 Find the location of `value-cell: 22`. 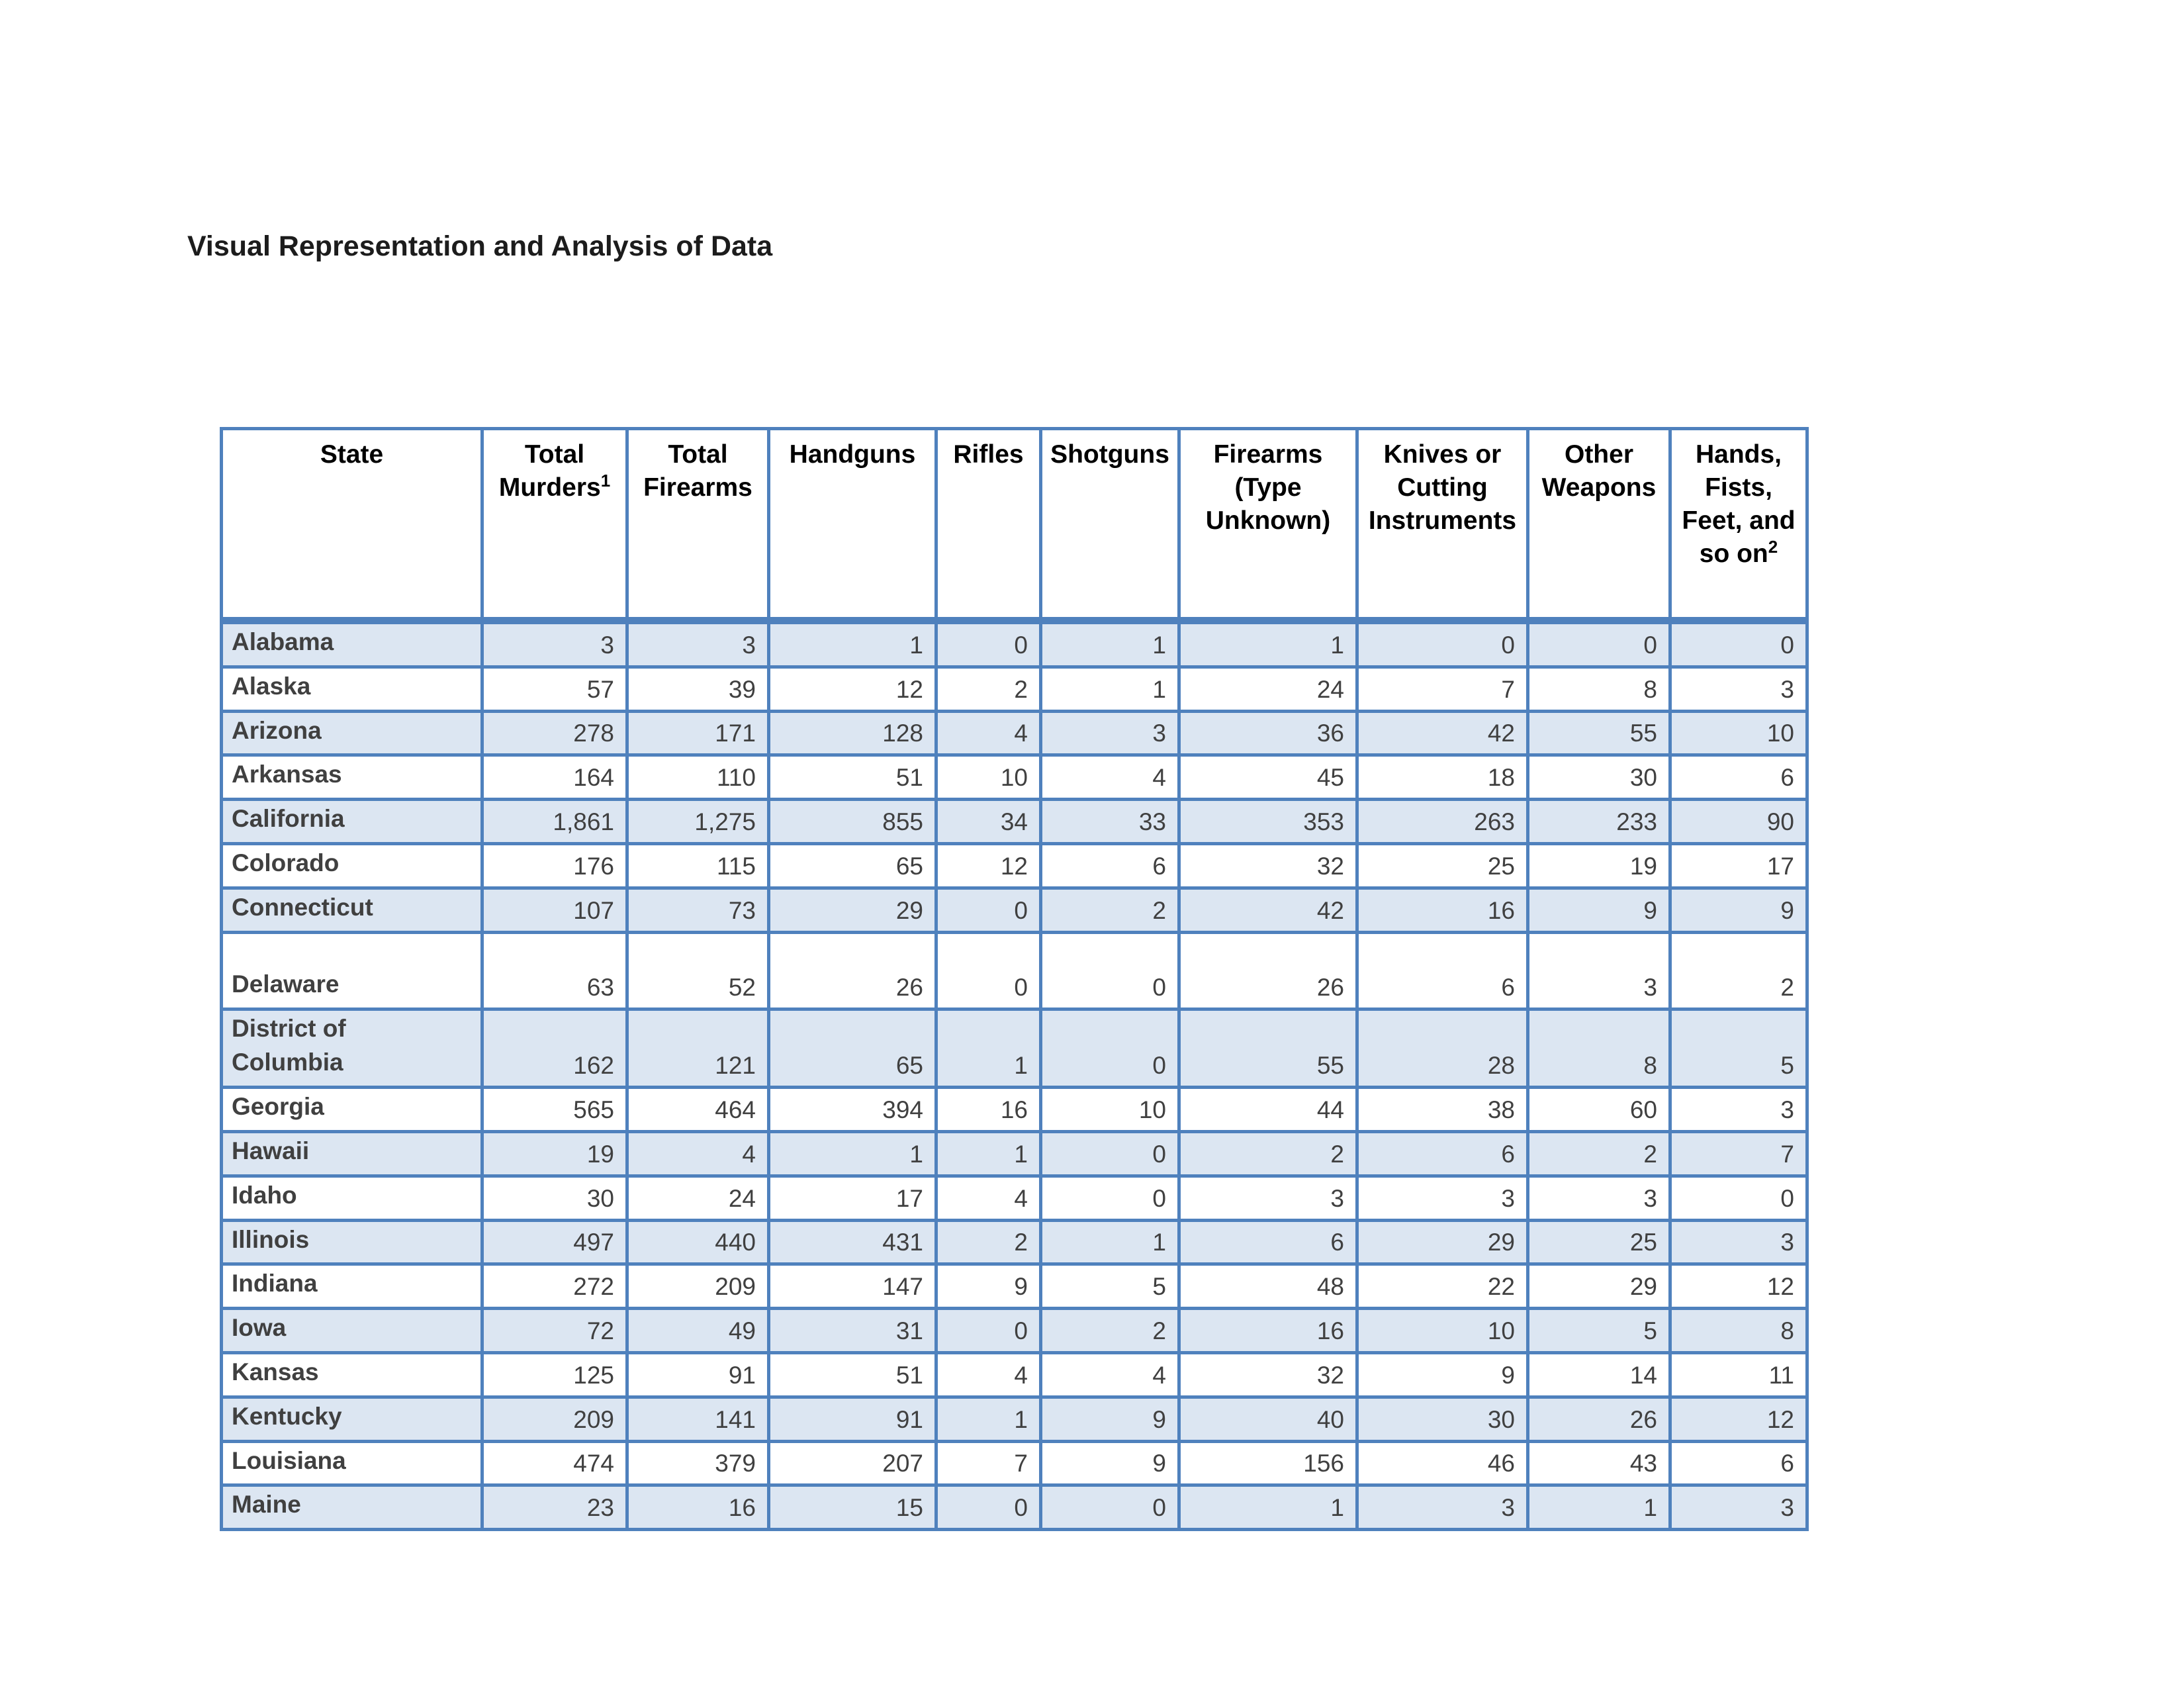

value-cell: 22 is located at coordinates (1442, 1286).